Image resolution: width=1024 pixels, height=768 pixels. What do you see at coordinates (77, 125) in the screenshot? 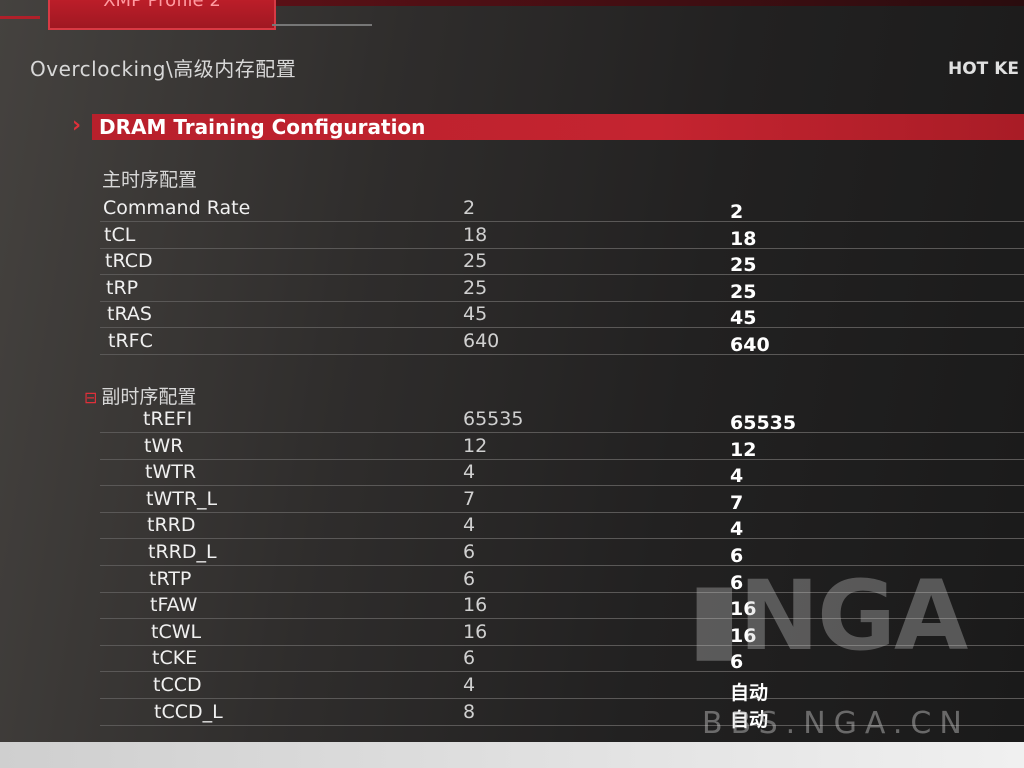
I see `chevron-right-icon: ›` at bounding box center [77, 125].